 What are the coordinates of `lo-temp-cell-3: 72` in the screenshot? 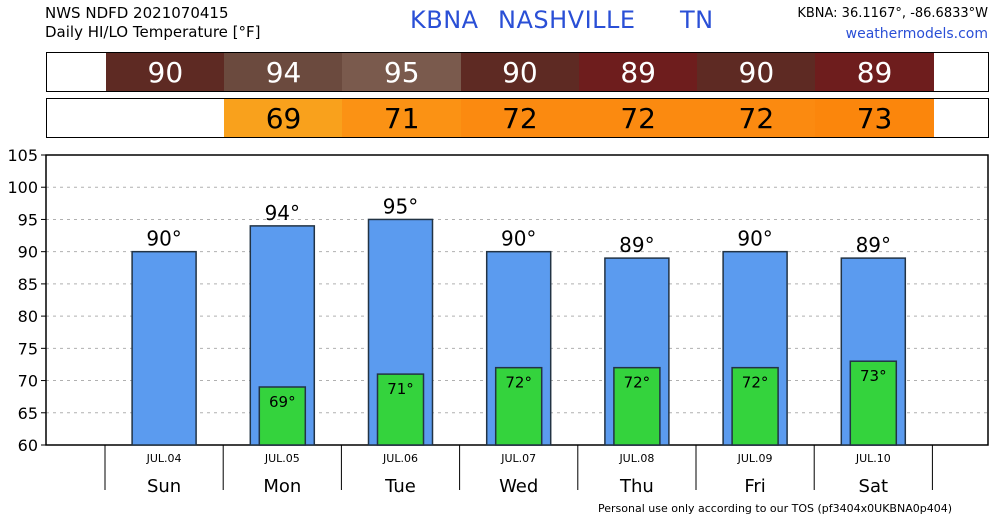 It's located at (520, 118).